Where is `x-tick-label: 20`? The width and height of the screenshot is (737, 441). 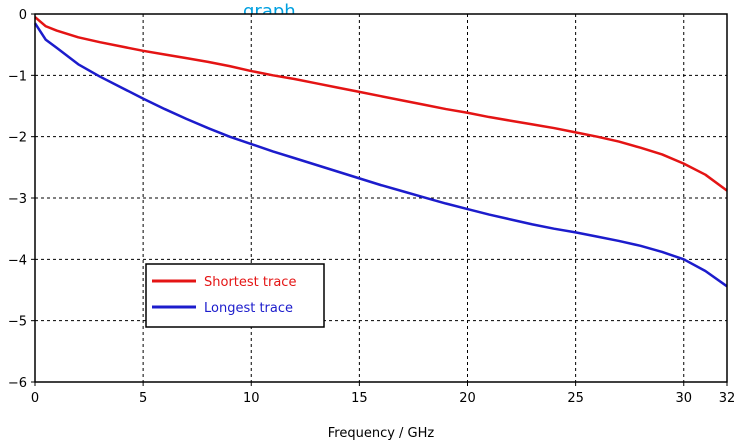
x-tick-label: 20 is located at coordinates (467, 398).